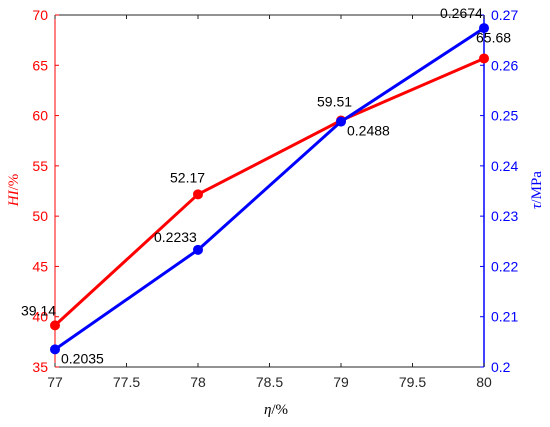  I want to click on right-tick-label: 0.27, so click(504, 15).